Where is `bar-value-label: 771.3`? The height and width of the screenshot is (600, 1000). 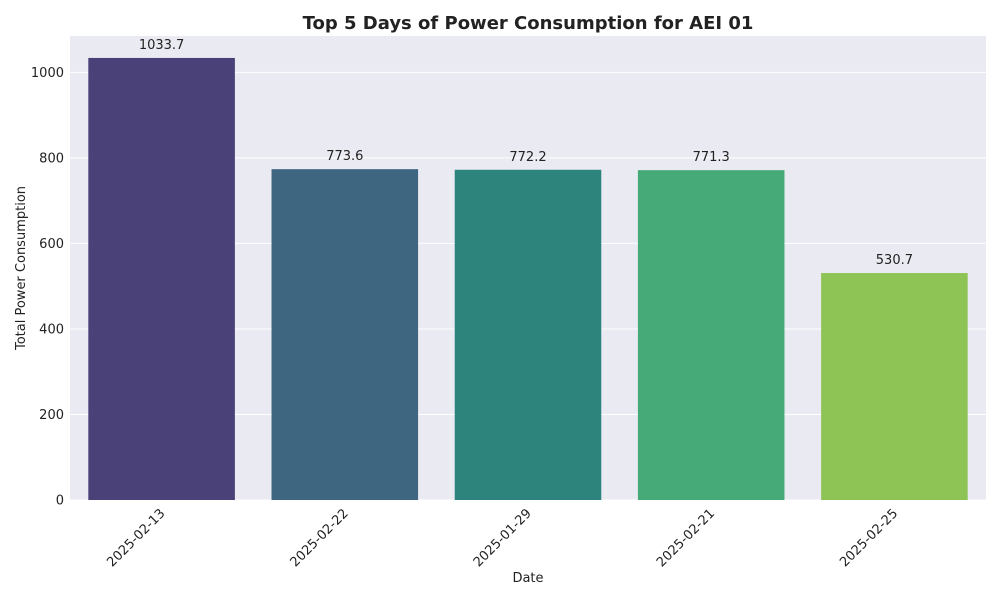 bar-value-label: 771.3 is located at coordinates (711, 157).